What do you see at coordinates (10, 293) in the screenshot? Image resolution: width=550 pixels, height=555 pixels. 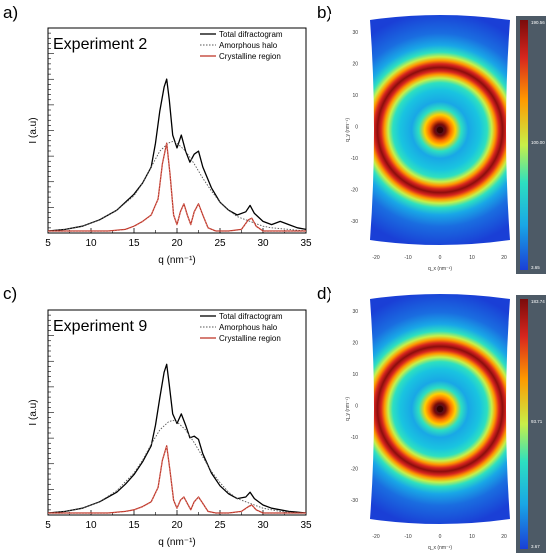 I see `panel-label-c: c)` at bounding box center [10, 293].